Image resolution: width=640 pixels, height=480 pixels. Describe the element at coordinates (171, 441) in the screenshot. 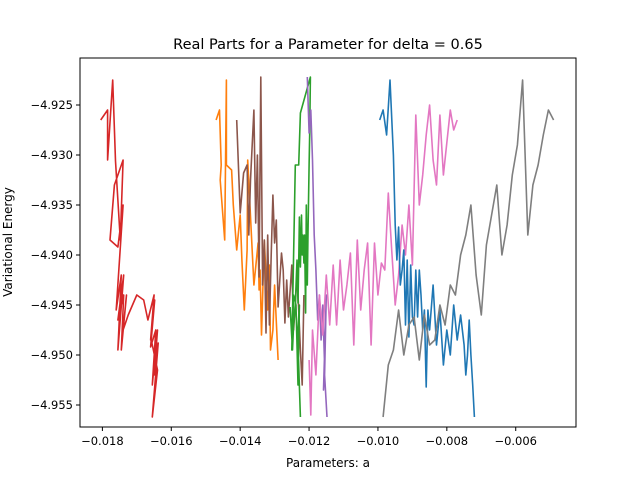

I see `x-tick-label: −0.016` at that location.